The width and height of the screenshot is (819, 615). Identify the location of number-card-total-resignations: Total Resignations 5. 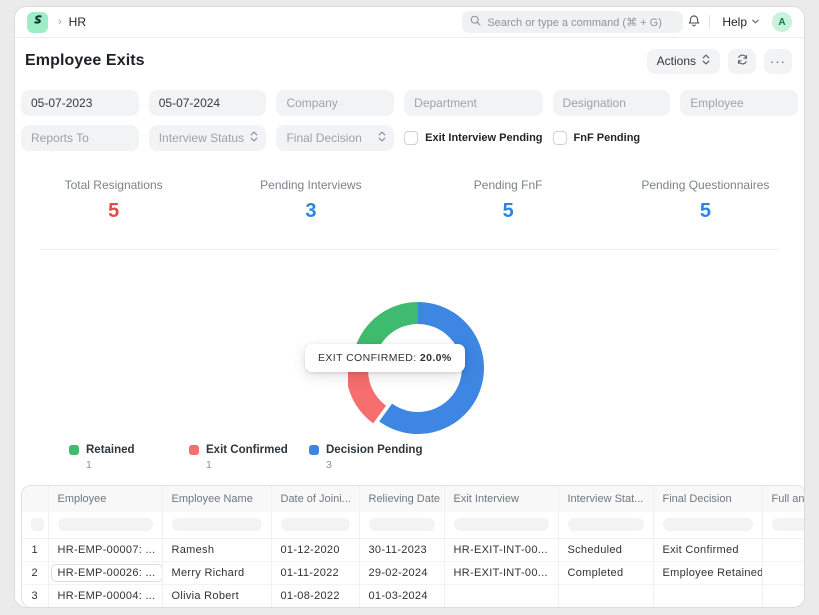
(113, 207).